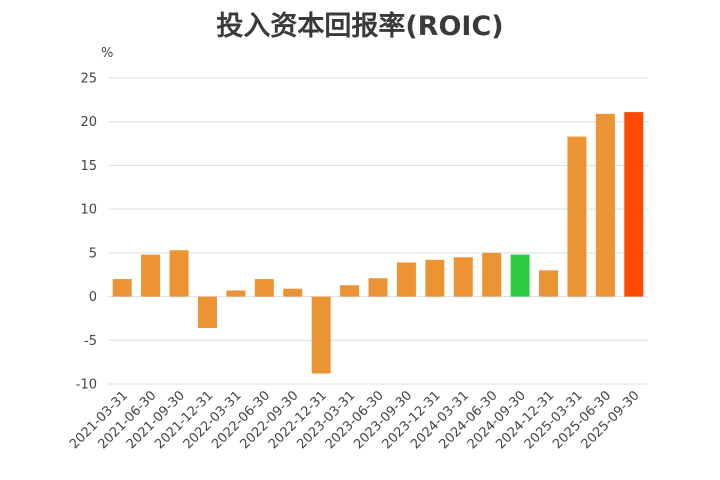 The width and height of the screenshot is (720, 480). What do you see at coordinates (88, 122) in the screenshot?
I see `y-tick-label: 20` at bounding box center [88, 122].